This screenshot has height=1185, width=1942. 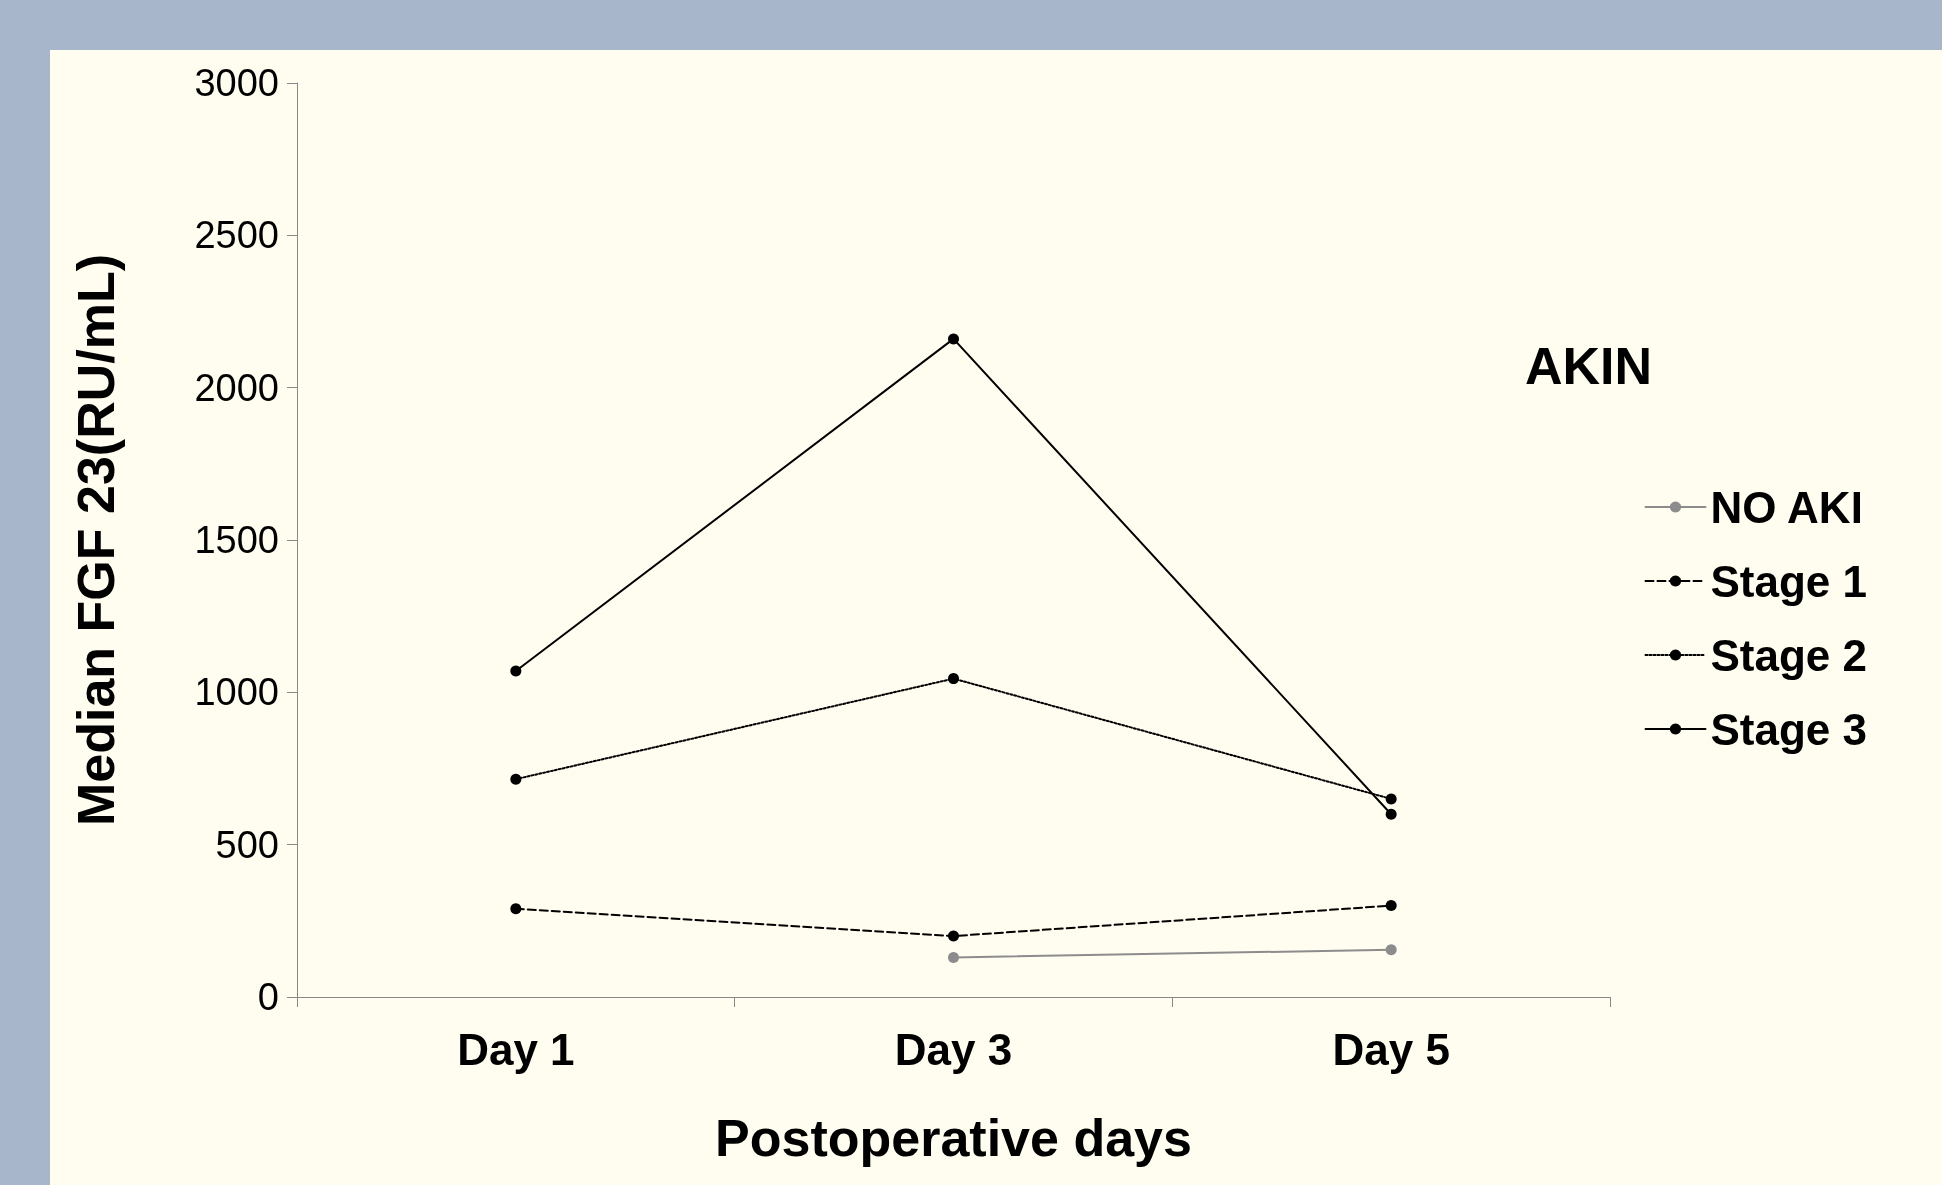 I want to click on y-tick-label: 2000, so click(x=236, y=387).